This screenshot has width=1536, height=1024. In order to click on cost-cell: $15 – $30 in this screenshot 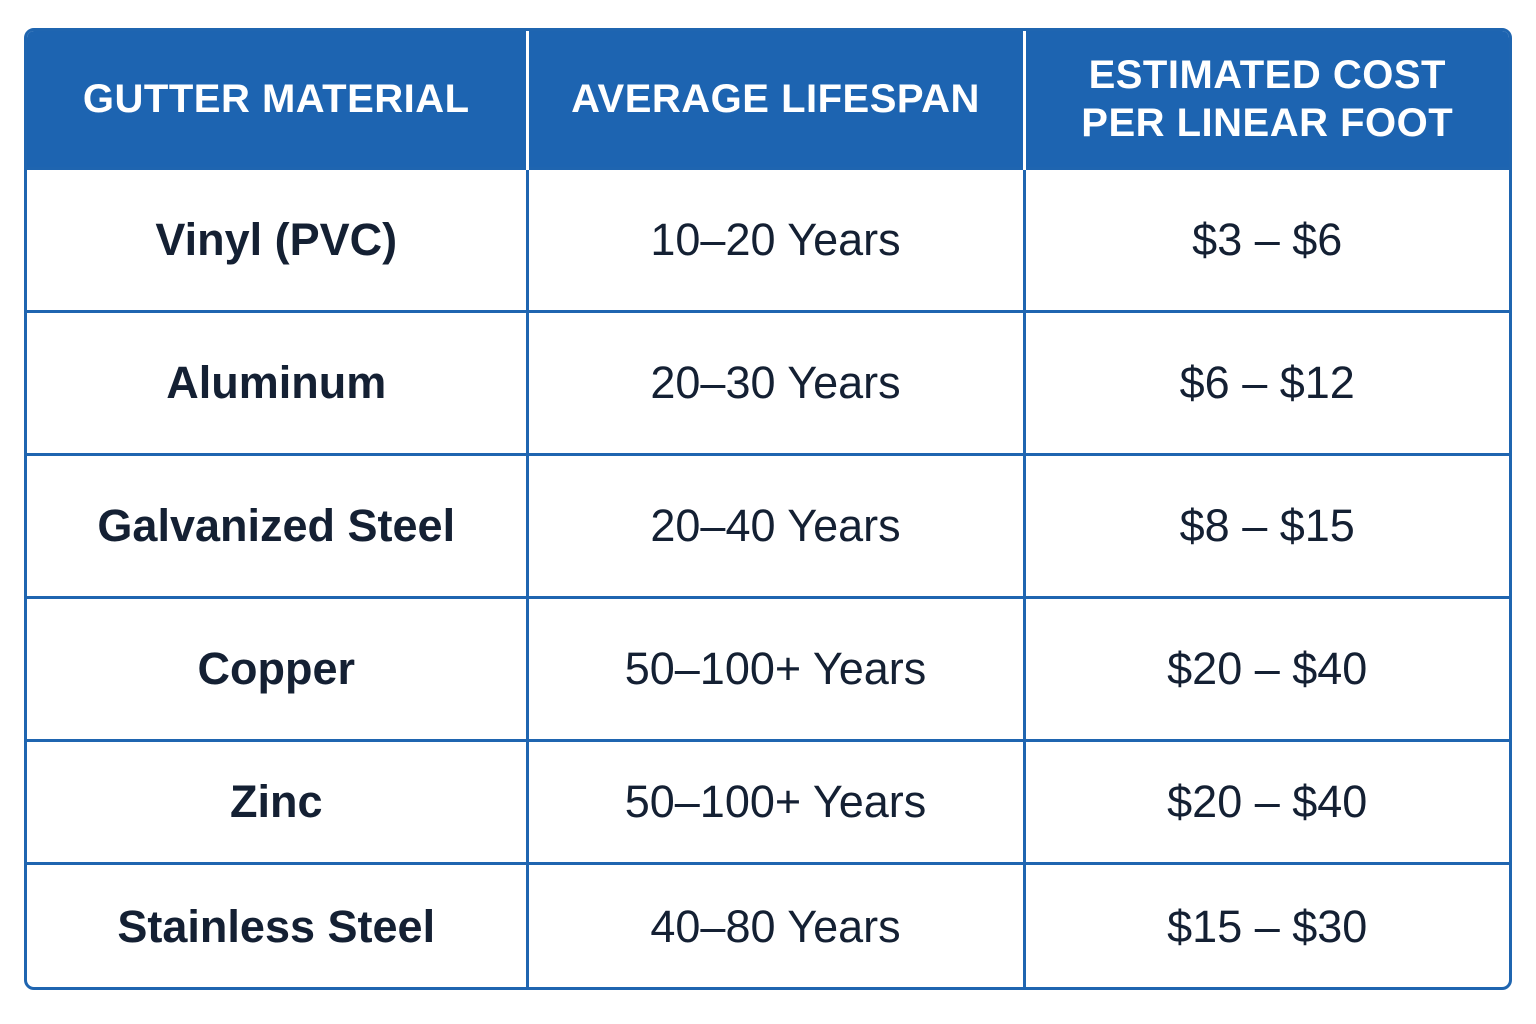, I will do `click(1265, 924)`.